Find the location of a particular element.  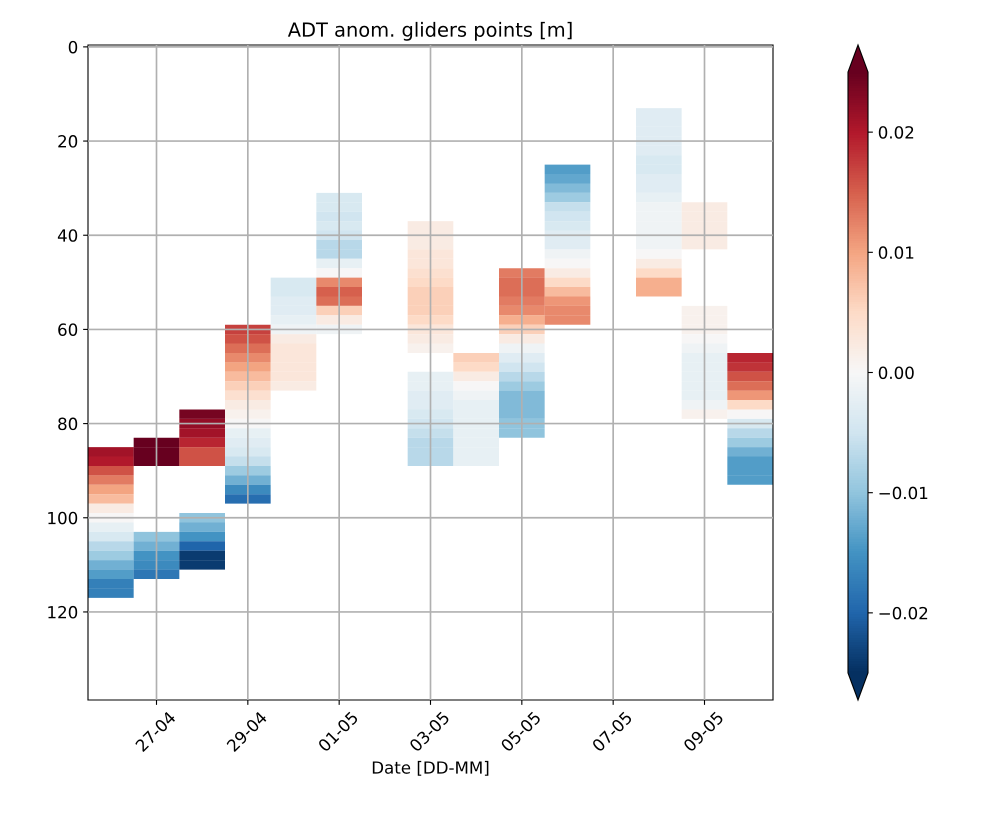

color-bar-label: −0.02 is located at coordinates (903, 613).